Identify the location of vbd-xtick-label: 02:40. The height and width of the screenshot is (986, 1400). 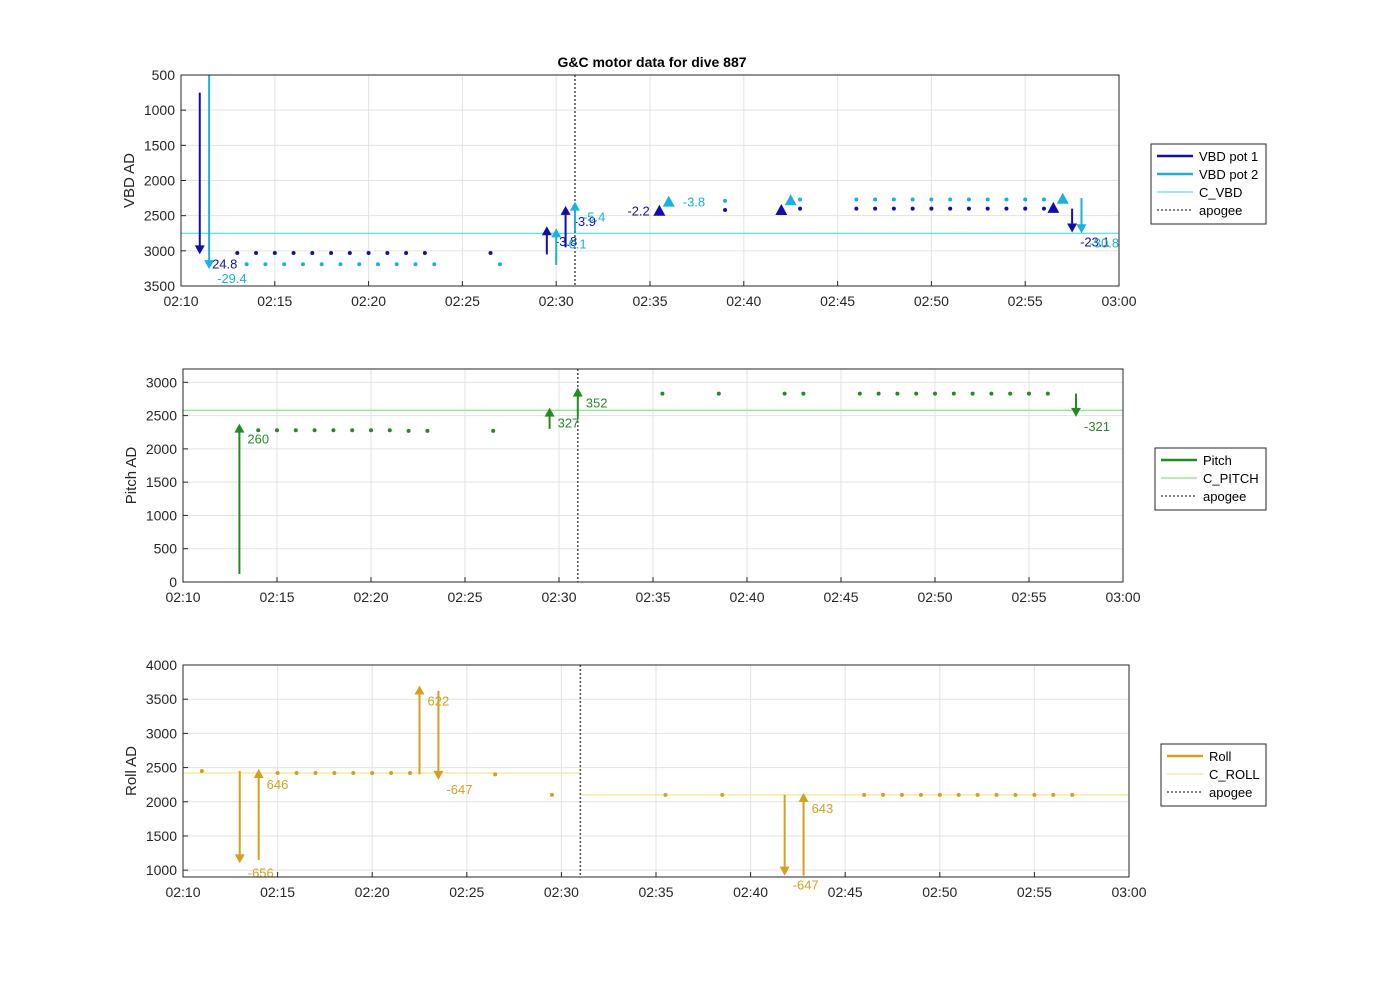
(743, 301).